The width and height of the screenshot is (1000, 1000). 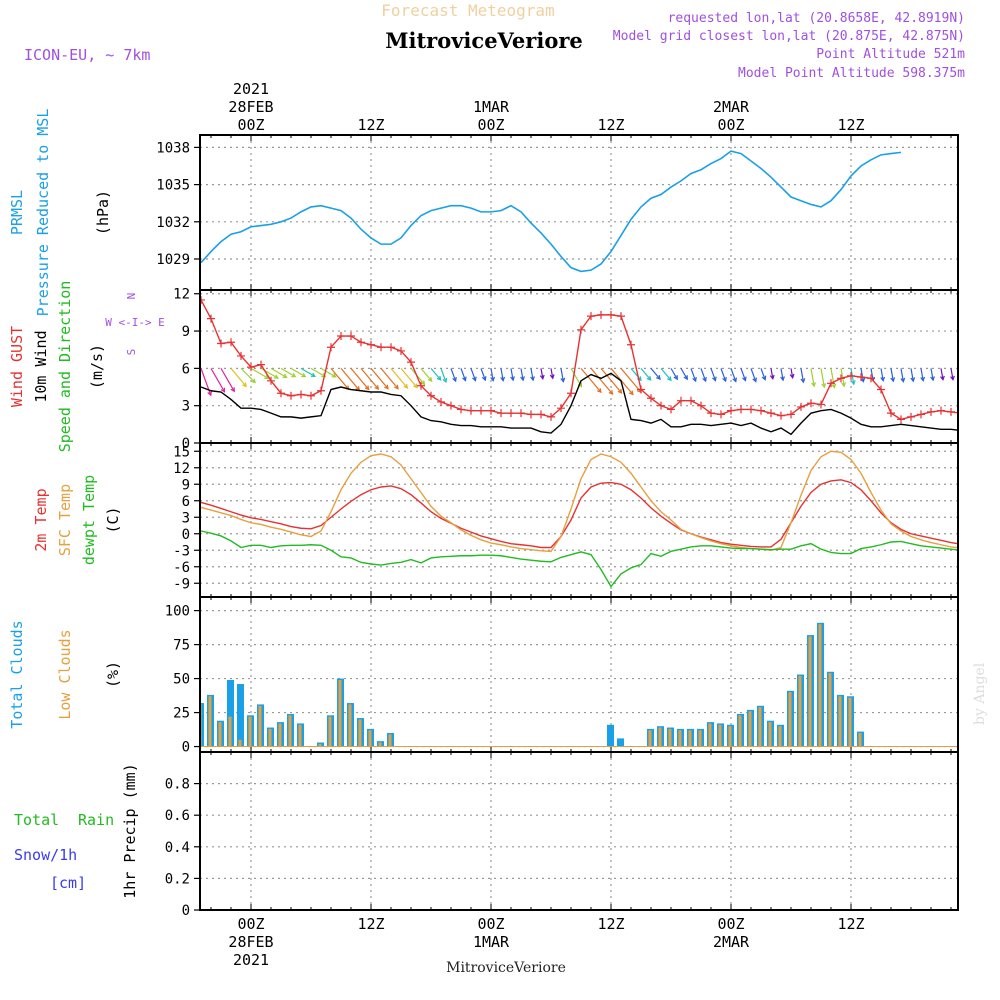 What do you see at coordinates (181, 568) in the screenshot?
I see `y-tick-label: -6` at bounding box center [181, 568].